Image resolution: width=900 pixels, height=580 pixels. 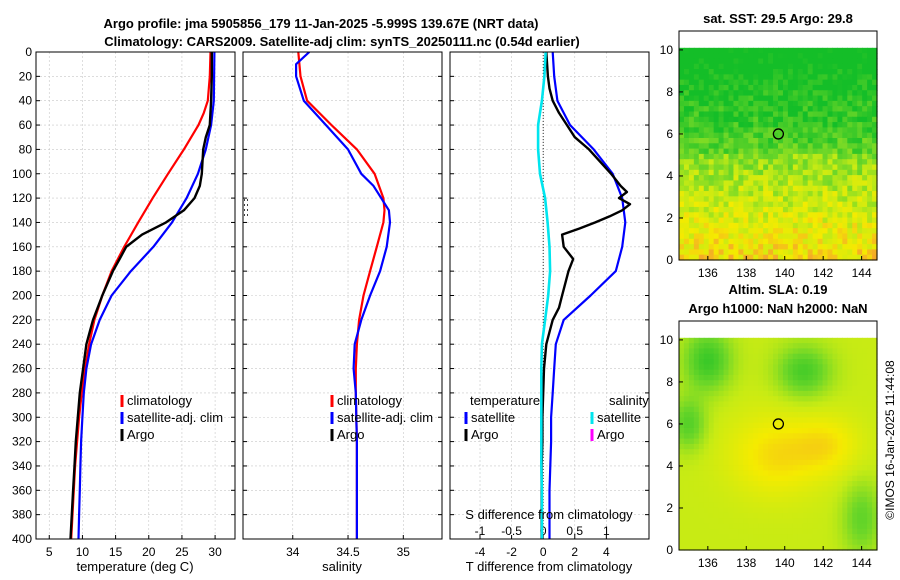 What do you see at coordinates (175, 417) in the screenshot?
I see `legend-satellite-label: satellite-adj. clim` at bounding box center [175, 417].